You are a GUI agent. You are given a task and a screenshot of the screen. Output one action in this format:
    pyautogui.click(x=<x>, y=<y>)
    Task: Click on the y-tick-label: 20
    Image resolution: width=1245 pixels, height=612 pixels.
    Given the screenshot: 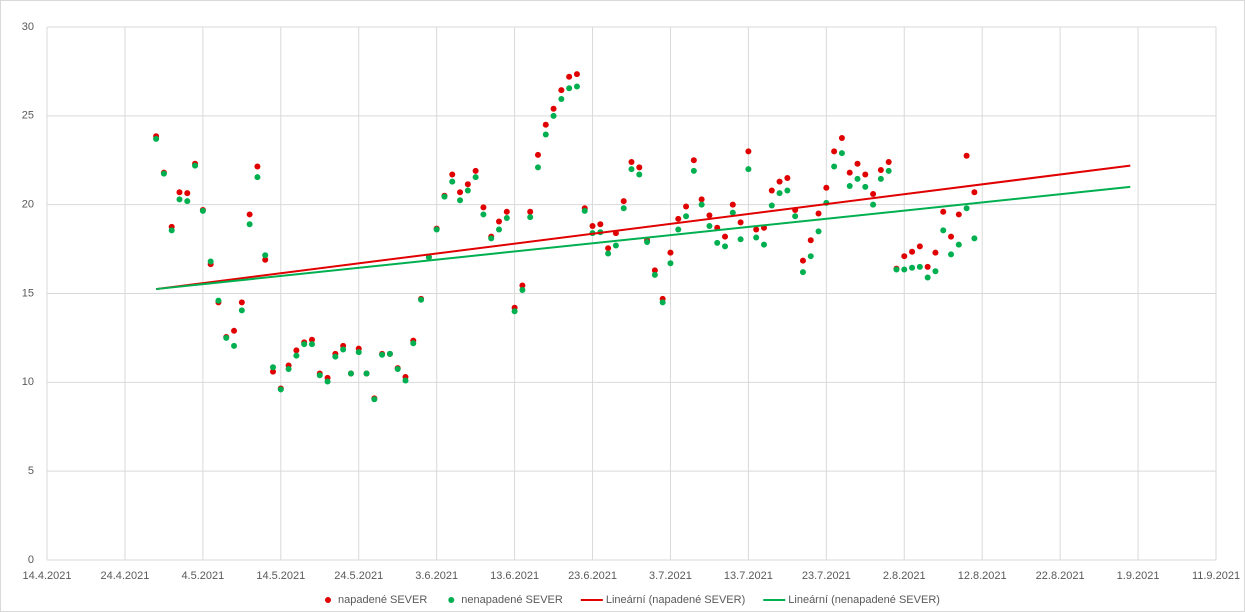 What is the action you would take?
    pyautogui.click(x=28, y=205)
    